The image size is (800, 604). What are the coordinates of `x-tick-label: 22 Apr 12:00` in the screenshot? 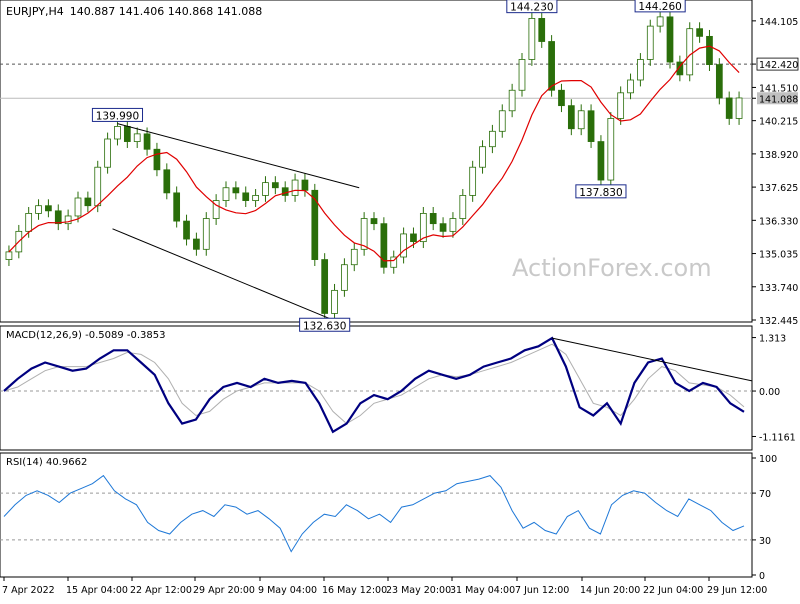 It's located at (161, 590).